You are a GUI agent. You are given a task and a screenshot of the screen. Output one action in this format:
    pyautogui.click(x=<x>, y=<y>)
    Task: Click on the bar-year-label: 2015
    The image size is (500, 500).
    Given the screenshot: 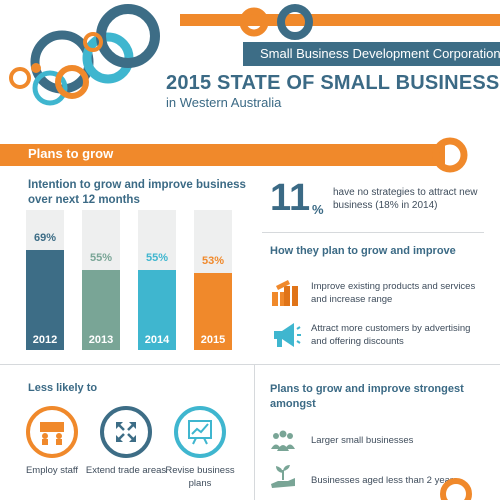 What is the action you would take?
    pyautogui.click(x=213, y=340)
    